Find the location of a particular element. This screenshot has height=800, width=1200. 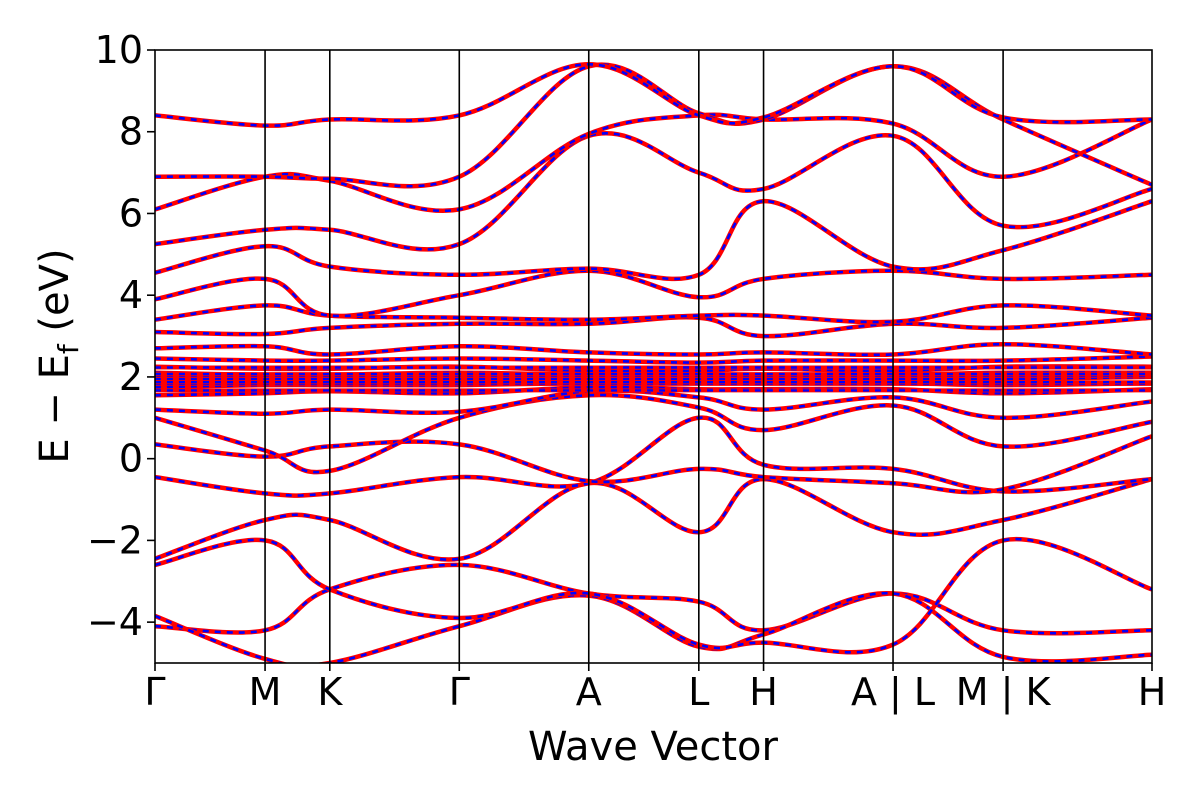

y-axis-title: E − Ef (eV) is located at coordinates (58, 355).